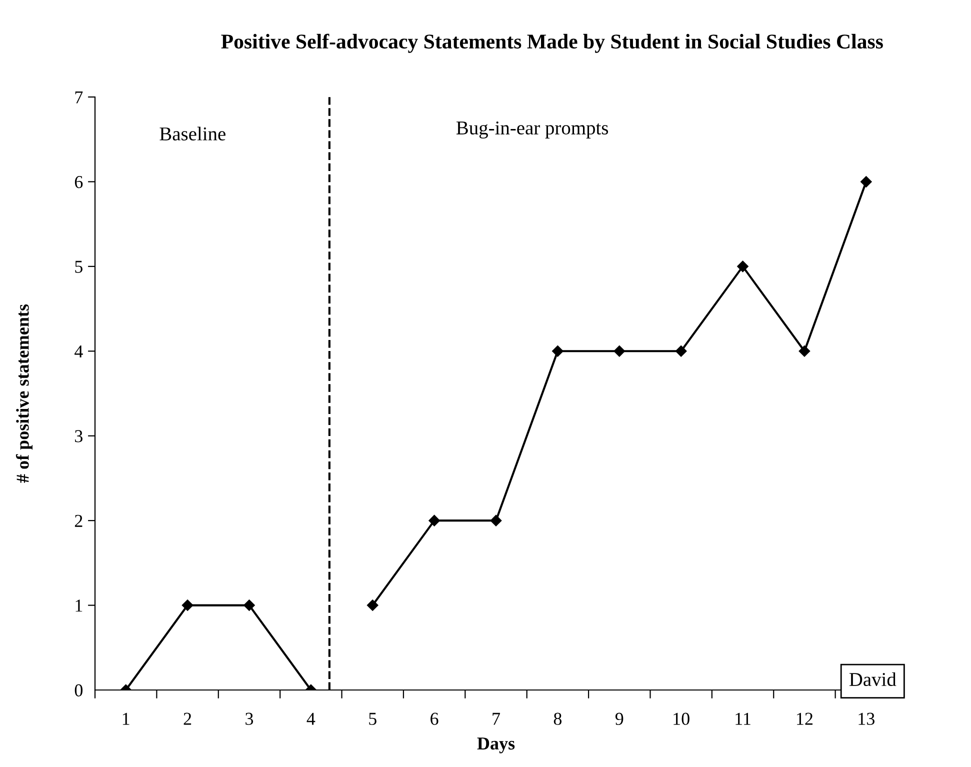 The height and width of the screenshot is (767, 971). What do you see at coordinates (743, 718) in the screenshot?
I see `x-tick-label: 11` at bounding box center [743, 718].